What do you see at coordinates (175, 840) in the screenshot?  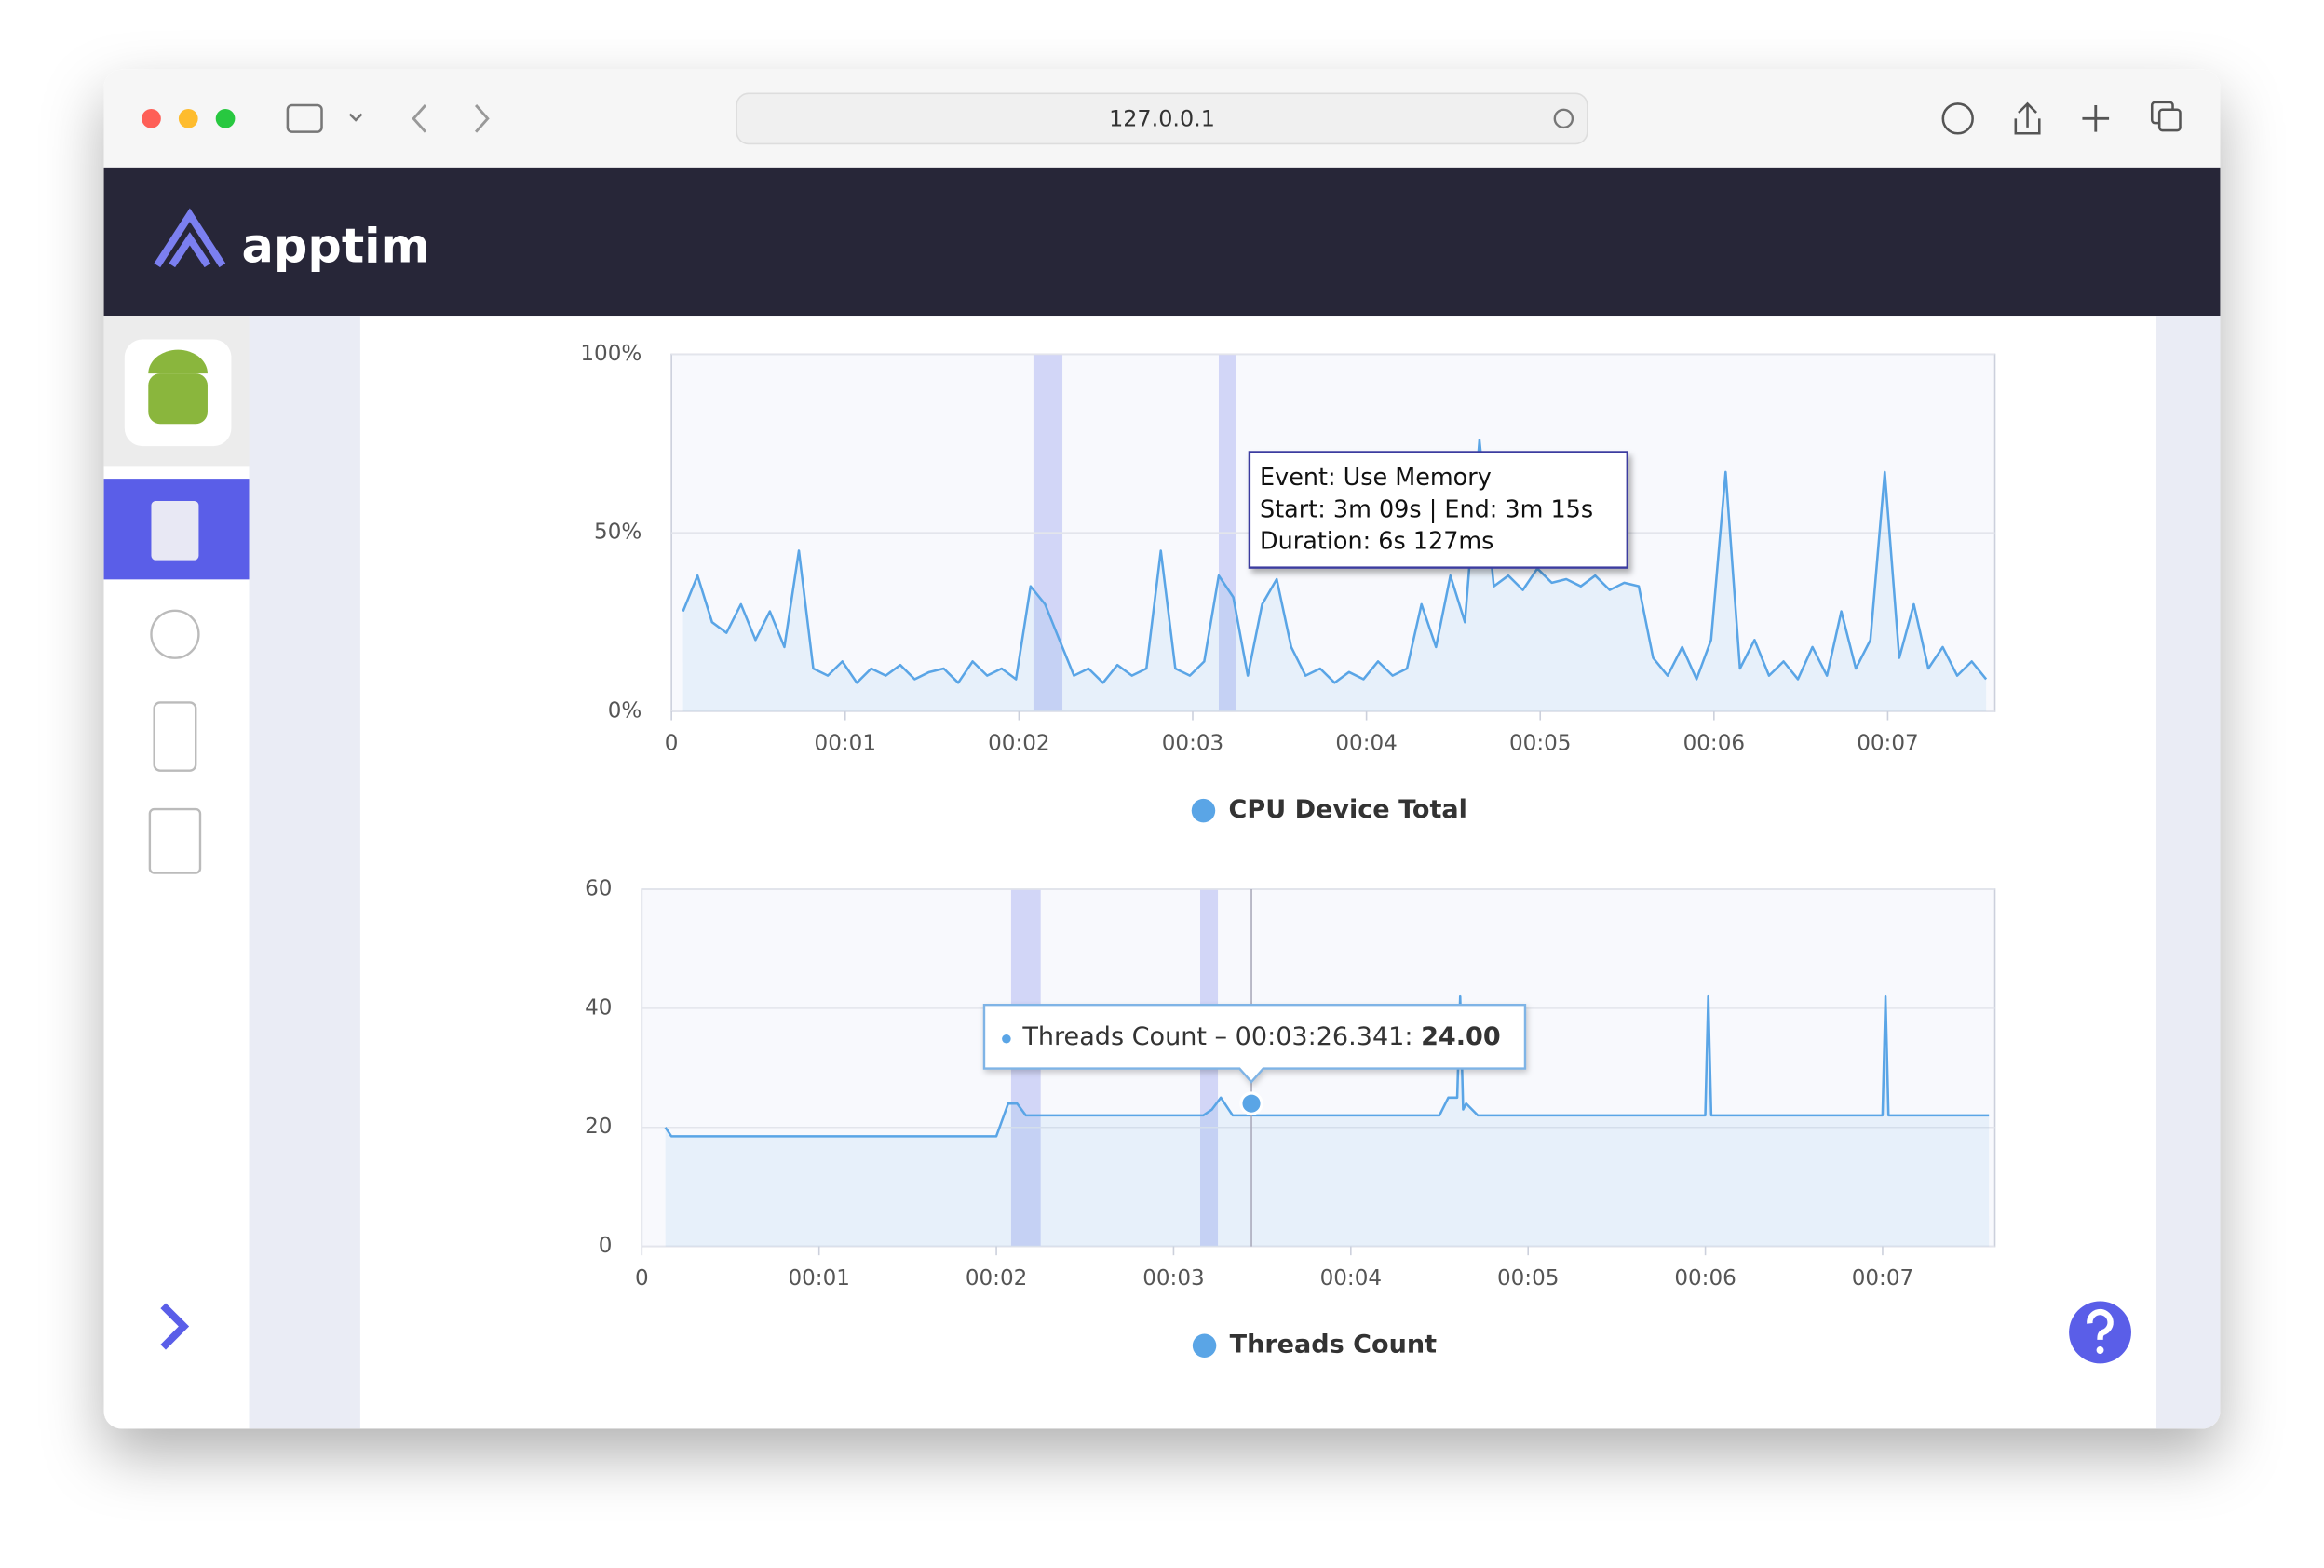 I see `nav-checklist` at bounding box center [175, 840].